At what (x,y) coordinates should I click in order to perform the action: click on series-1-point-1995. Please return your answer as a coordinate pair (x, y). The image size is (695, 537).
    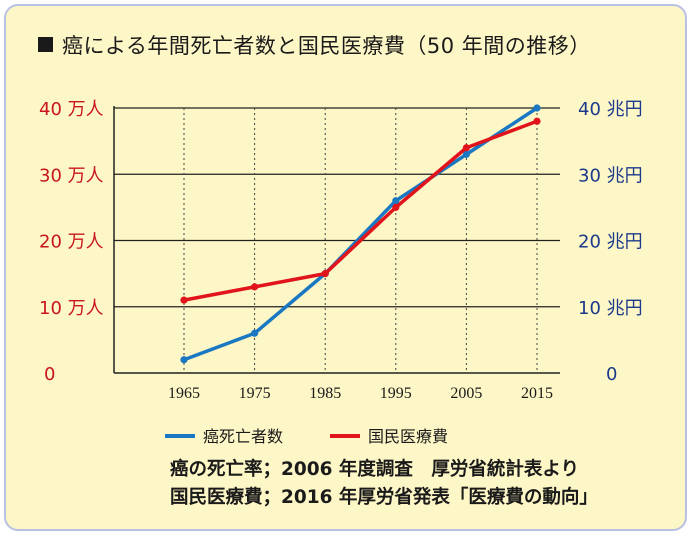
    Looking at the image, I should click on (396, 207).